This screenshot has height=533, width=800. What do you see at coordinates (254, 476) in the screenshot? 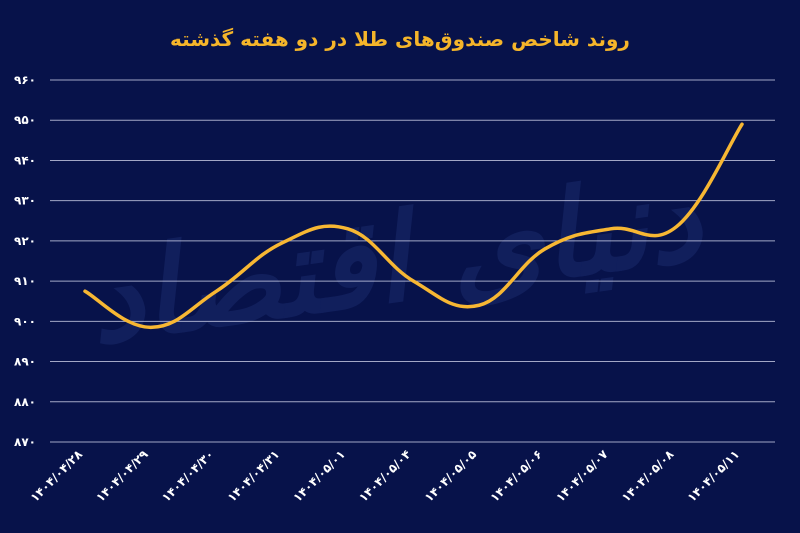
I see `x-tick-label: ۱۴۰۴/۰۴/۳۱` at bounding box center [254, 476].